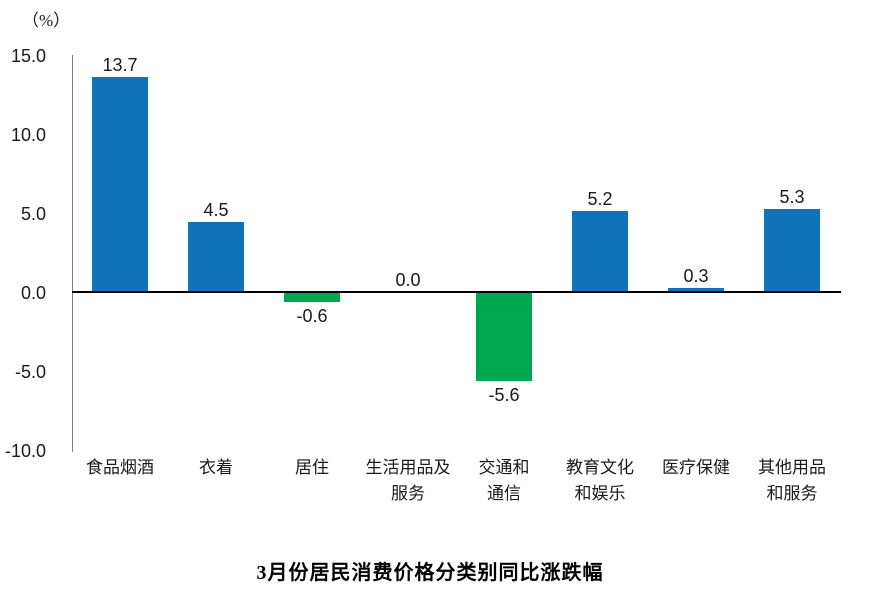 The width and height of the screenshot is (881, 607). I want to click on category-label: 医疗保健, so click(696, 467).